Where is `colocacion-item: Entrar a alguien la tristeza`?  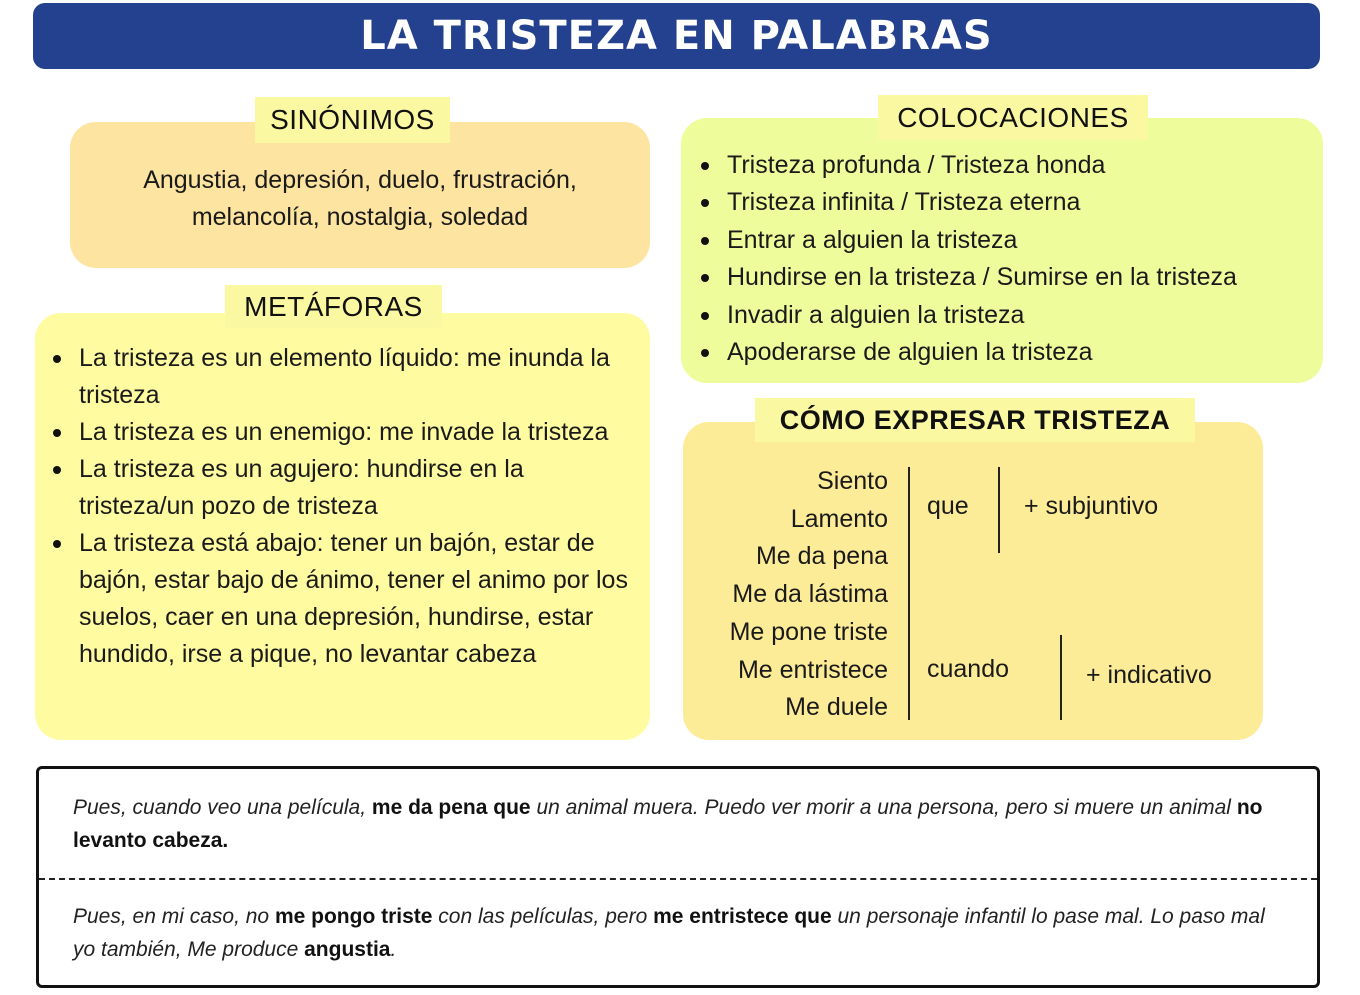 colocacion-item: Entrar a alguien la tristeza is located at coordinates (1003, 240).